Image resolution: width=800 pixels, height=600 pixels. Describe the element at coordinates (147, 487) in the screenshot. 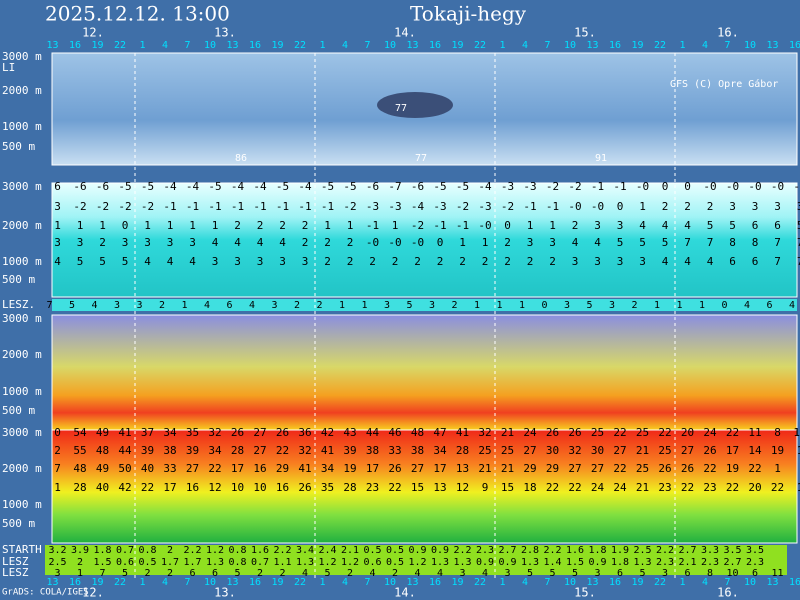

I see `cell-value: 22` at that location.